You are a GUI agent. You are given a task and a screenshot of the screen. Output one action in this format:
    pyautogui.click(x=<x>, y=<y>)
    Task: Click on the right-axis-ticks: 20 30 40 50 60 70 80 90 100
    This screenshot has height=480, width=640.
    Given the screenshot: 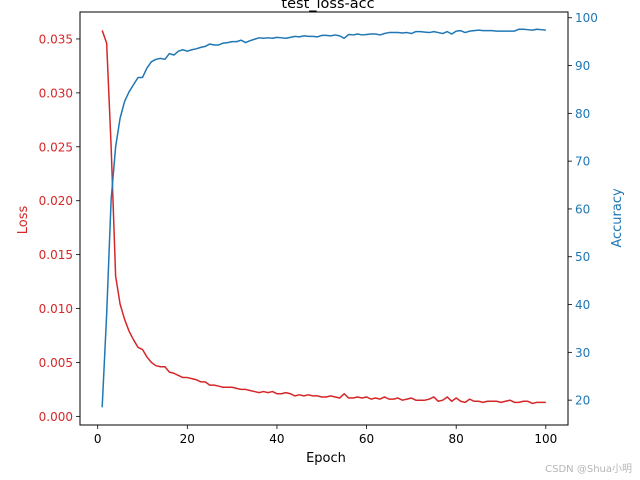 What is the action you would take?
    pyautogui.click(x=583, y=209)
    